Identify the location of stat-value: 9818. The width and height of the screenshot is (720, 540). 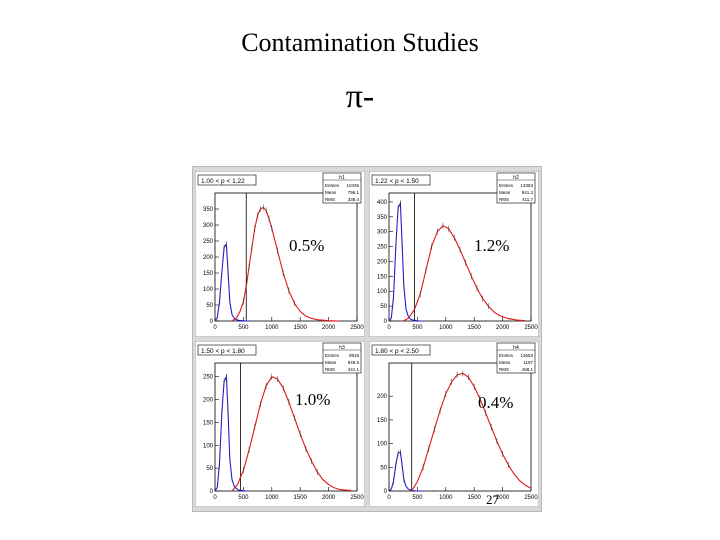
(354, 355).